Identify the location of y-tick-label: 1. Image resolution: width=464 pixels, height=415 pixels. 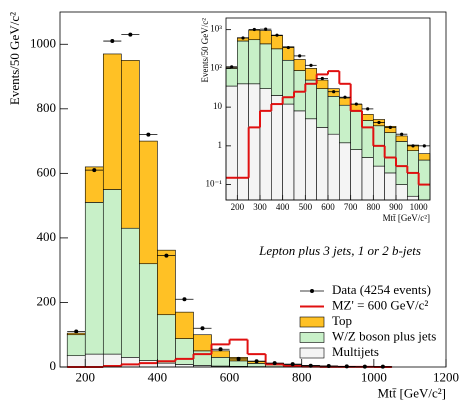
(220, 145).